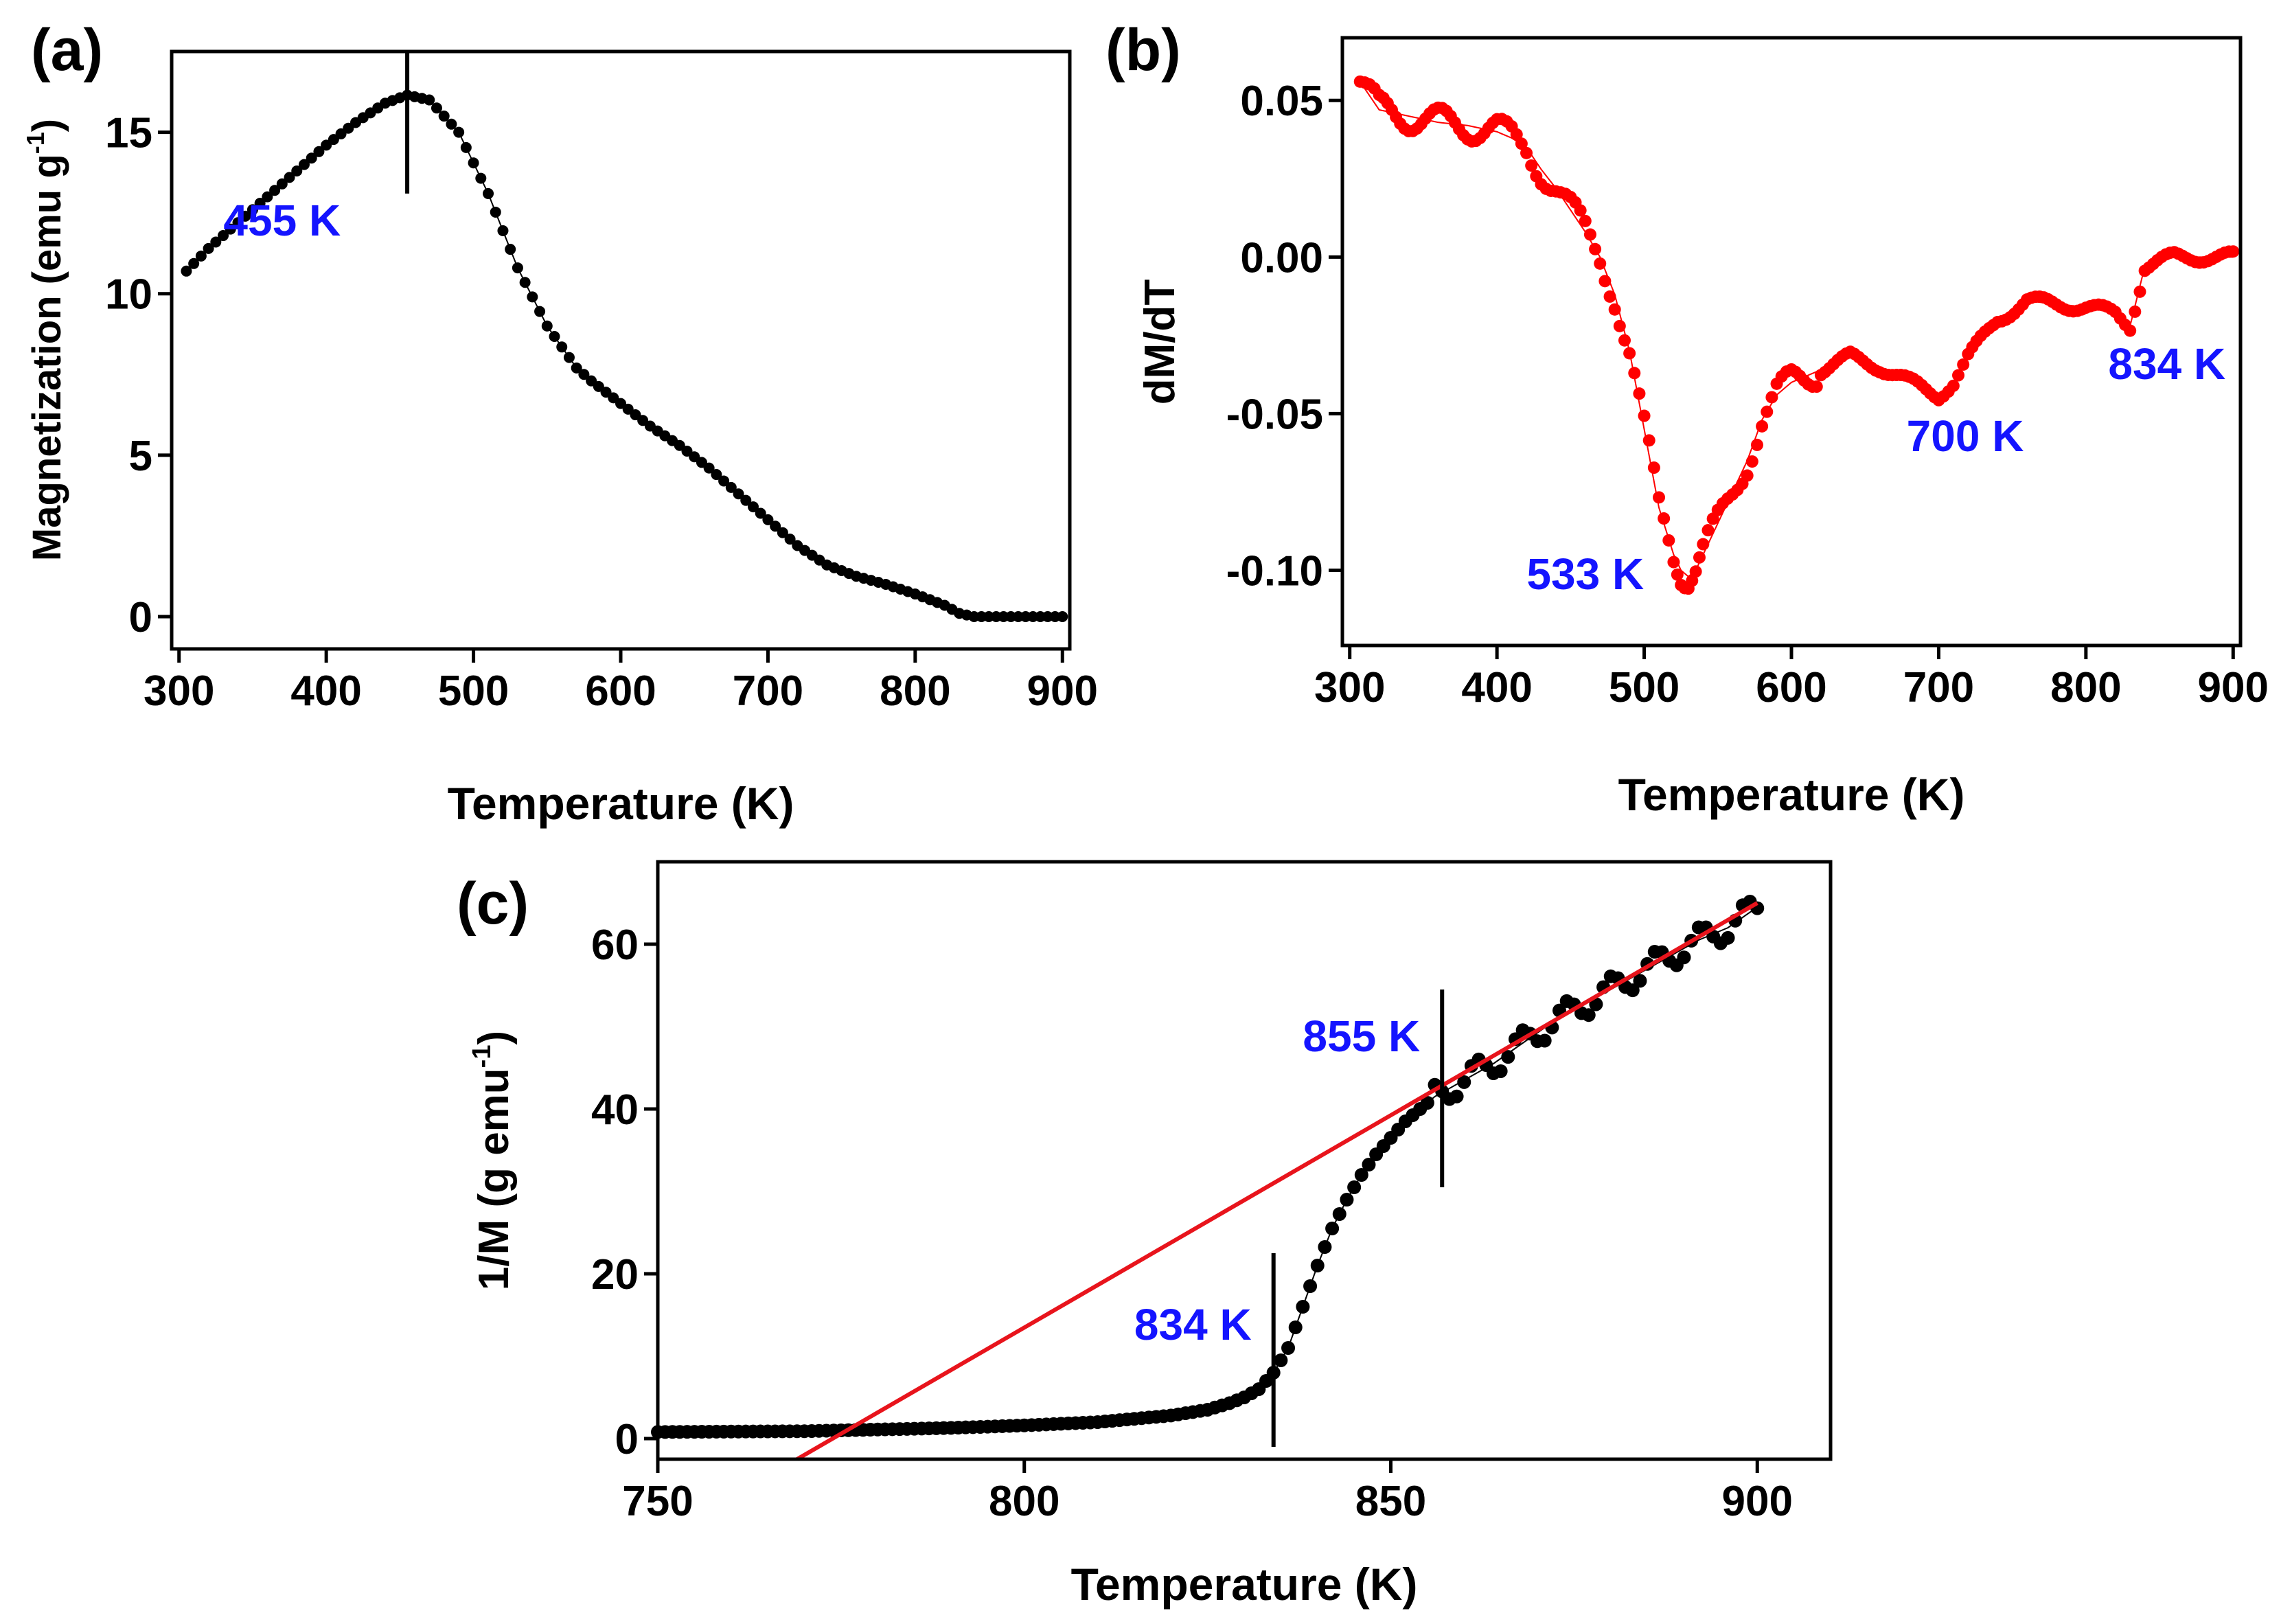 The height and width of the screenshot is (1624, 2292). Describe the element at coordinates (615, 1110) in the screenshot. I see `y-tick-label: 40` at that location.